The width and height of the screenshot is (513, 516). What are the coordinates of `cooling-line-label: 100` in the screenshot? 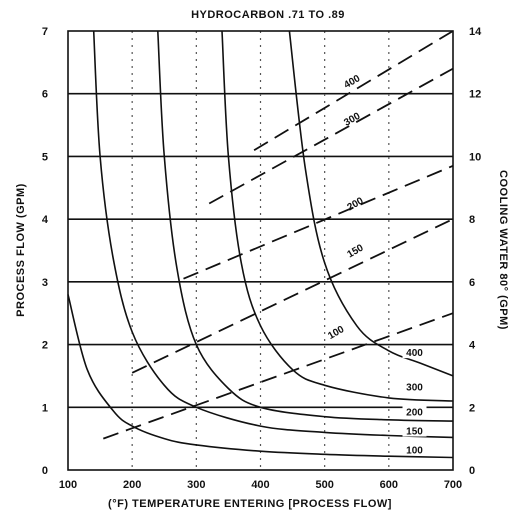 It's located at (336, 333).